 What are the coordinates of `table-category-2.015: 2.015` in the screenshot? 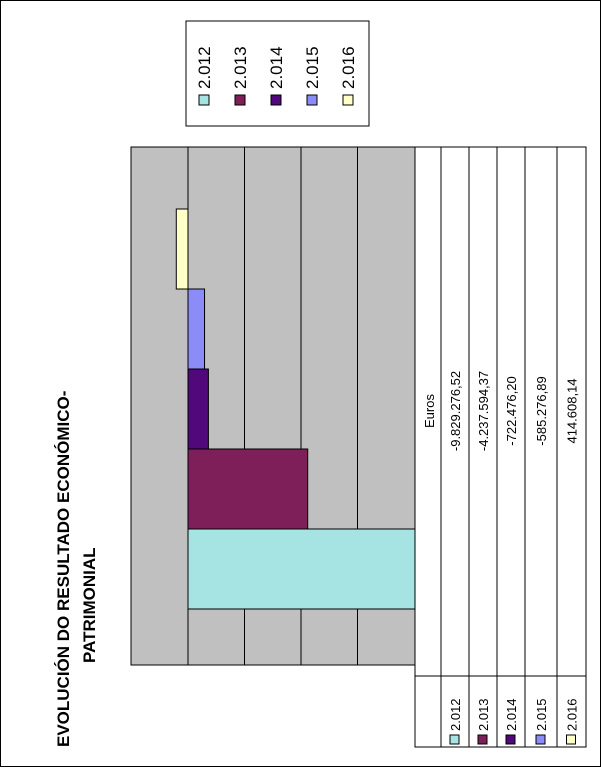 It's located at (541, 714).